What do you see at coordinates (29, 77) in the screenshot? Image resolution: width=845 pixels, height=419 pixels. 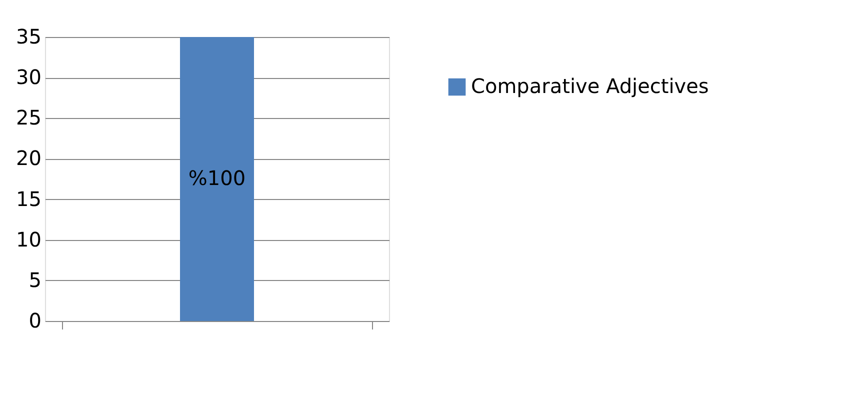 I see `y-tick-label: 30` at bounding box center [29, 77].